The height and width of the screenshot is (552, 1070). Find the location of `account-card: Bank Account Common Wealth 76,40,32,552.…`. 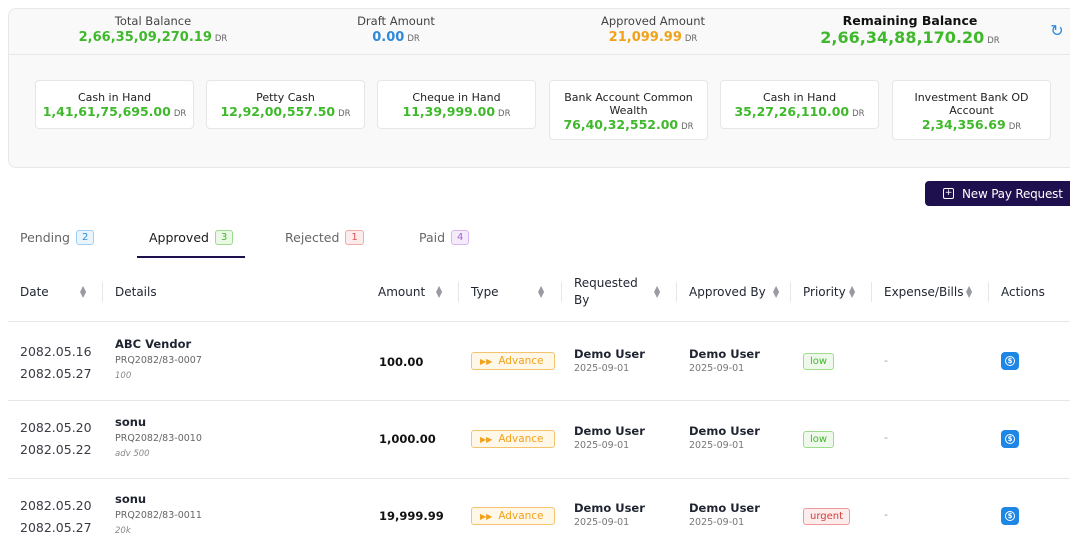

account-card: Bank Account Common Wealth 76,40,32,552.… is located at coordinates (628, 110).